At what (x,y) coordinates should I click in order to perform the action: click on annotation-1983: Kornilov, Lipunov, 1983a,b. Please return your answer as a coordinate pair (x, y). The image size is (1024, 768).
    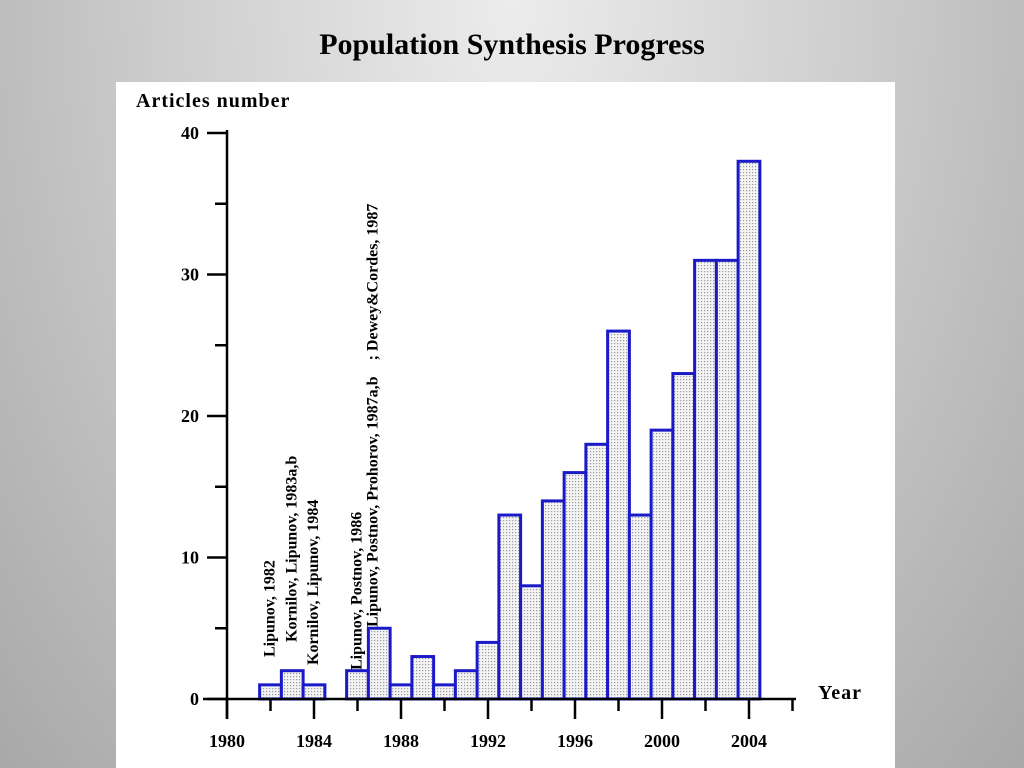
    Looking at the image, I should click on (291, 549).